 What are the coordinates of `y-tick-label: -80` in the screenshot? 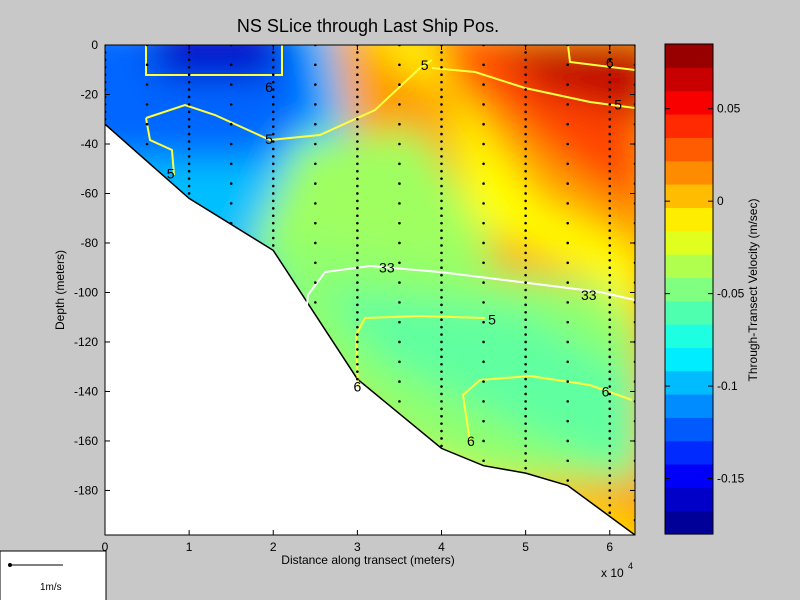 It's located at (90, 243).